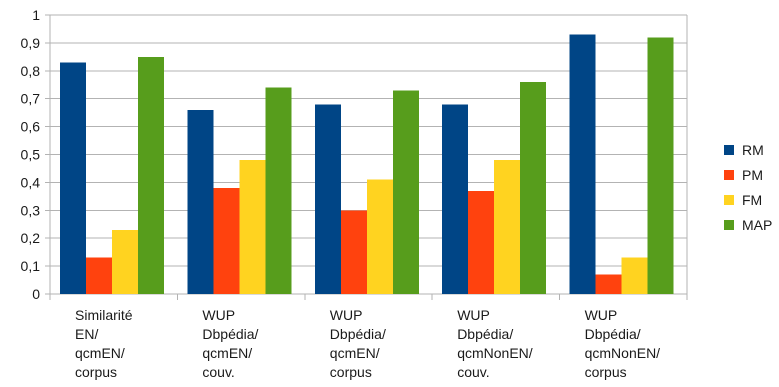 The width and height of the screenshot is (779, 387). What do you see at coordinates (752, 175) in the screenshot?
I see `legend-label-pm: PM` at bounding box center [752, 175].